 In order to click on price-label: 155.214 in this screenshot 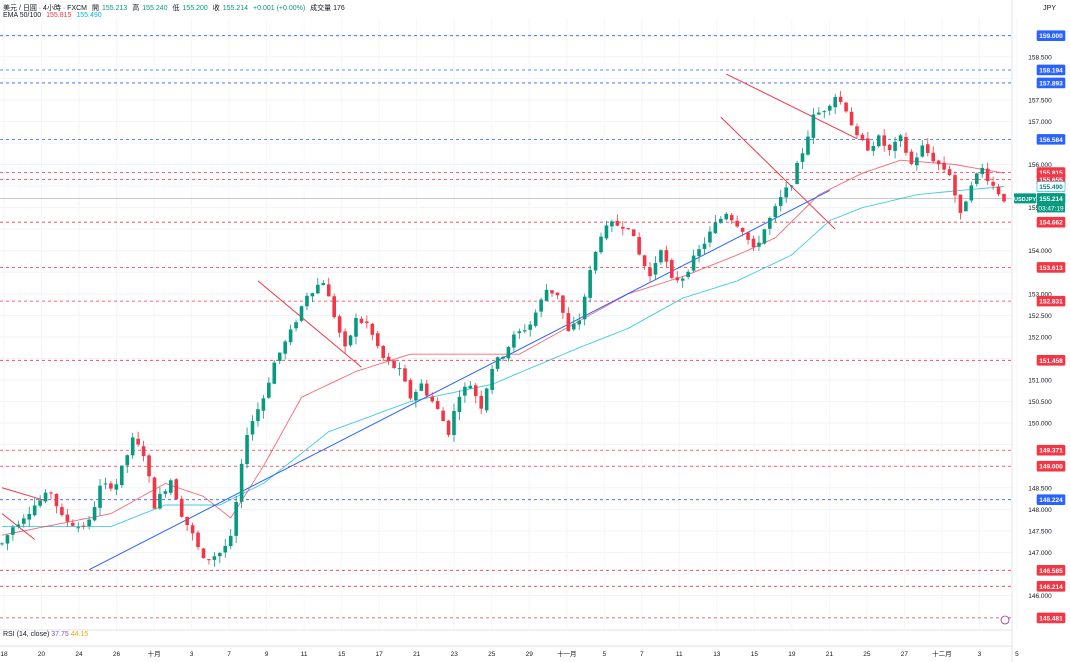, I will do `click(1051, 198)`.